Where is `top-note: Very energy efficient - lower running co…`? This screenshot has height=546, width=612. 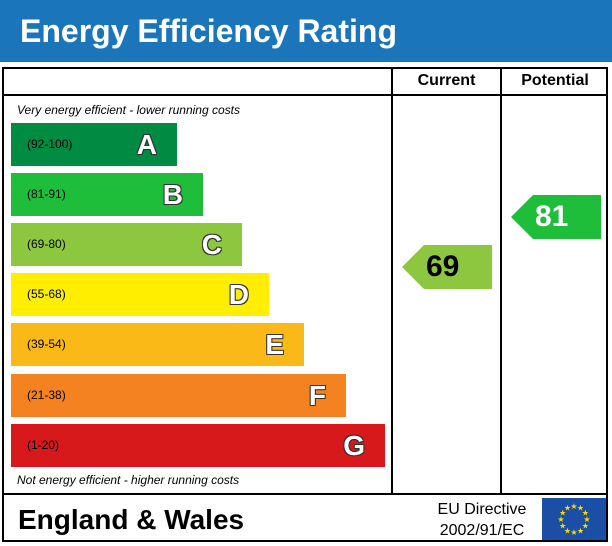
top-note: Very energy efficient - lower running co… is located at coordinates (128, 110).